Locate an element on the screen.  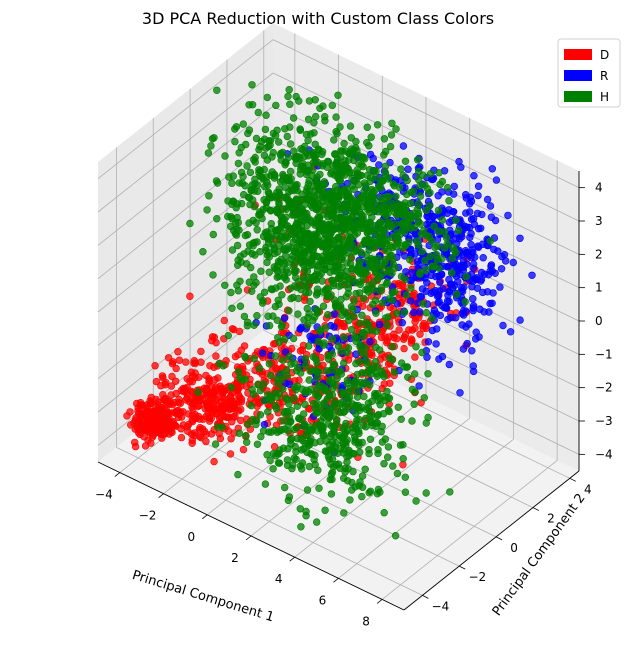
z-grid-right is located at coordinates (426, 114).